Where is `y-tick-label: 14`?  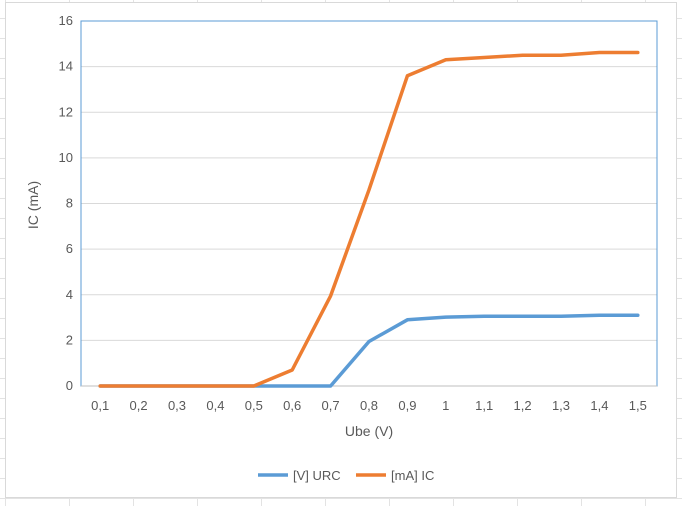 y-tick-label: 14 is located at coordinates (66, 66).